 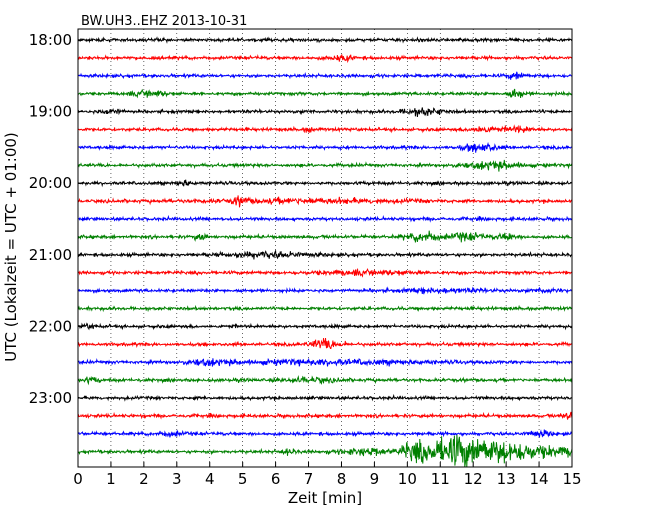 What do you see at coordinates (50, 326) in the screenshot?
I see `y-tick-label: 22:00` at bounding box center [50, 326].